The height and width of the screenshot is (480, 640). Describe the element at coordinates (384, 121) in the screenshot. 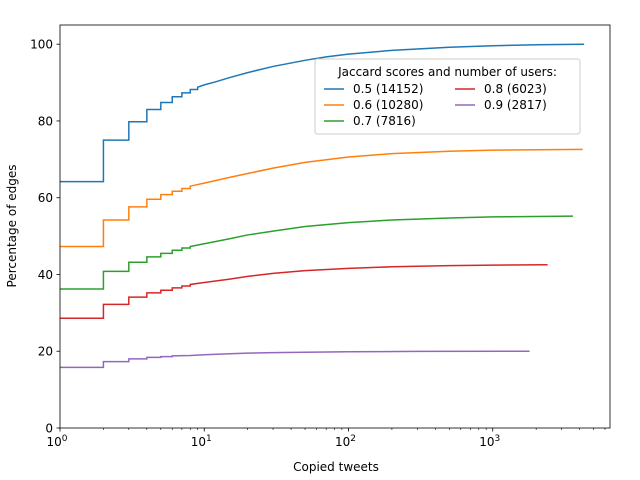

I see `legend-label-2: 0.7 (7816)` at that location.